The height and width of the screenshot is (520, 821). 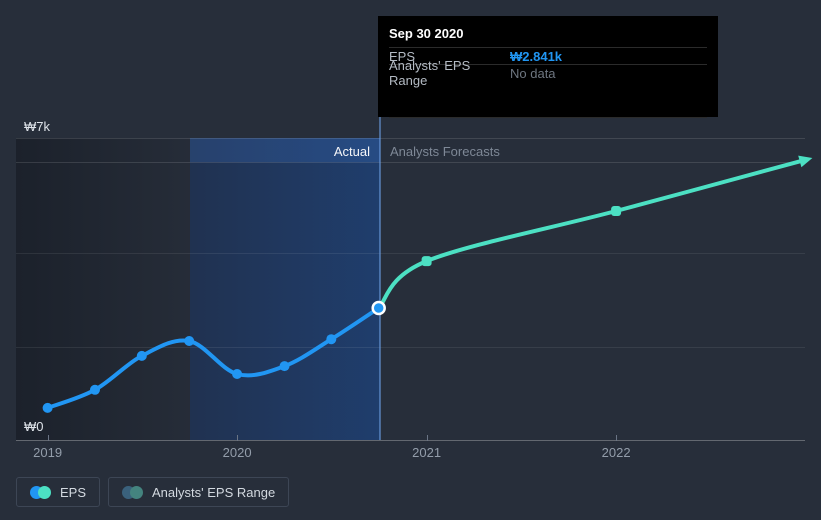 What do you see at coordinates (103, 289) in the screenshot?
I see `actual-region-shade` at bounding box center [103, 289].